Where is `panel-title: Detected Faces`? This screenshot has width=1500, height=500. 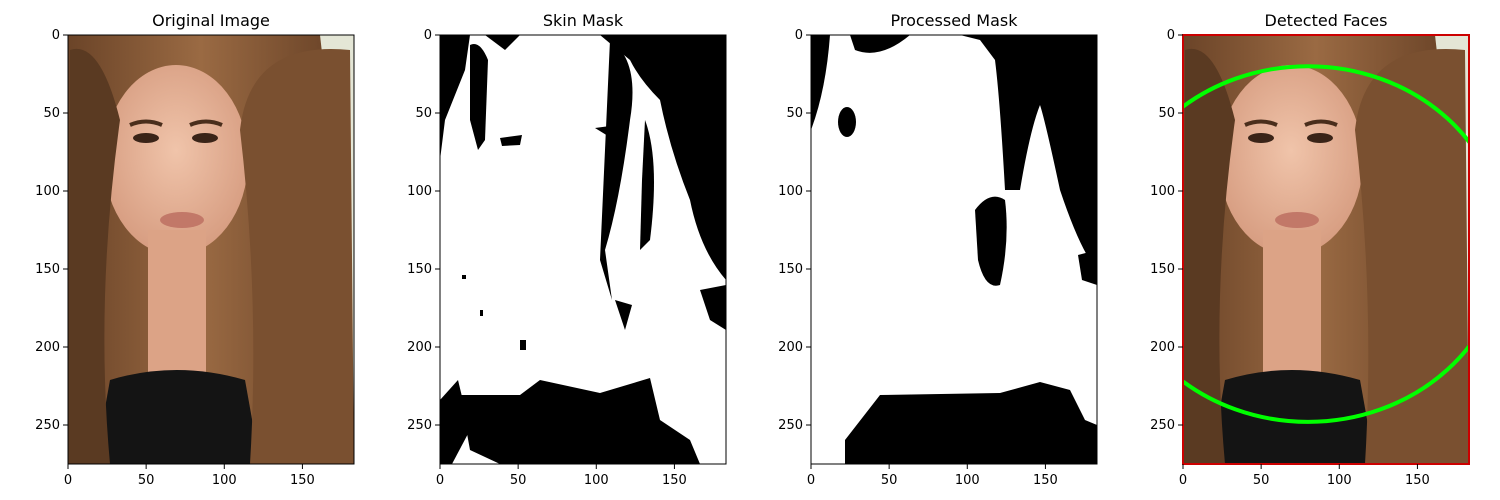
panel-title: Detected Faces is located at coordinates (1326, 20).